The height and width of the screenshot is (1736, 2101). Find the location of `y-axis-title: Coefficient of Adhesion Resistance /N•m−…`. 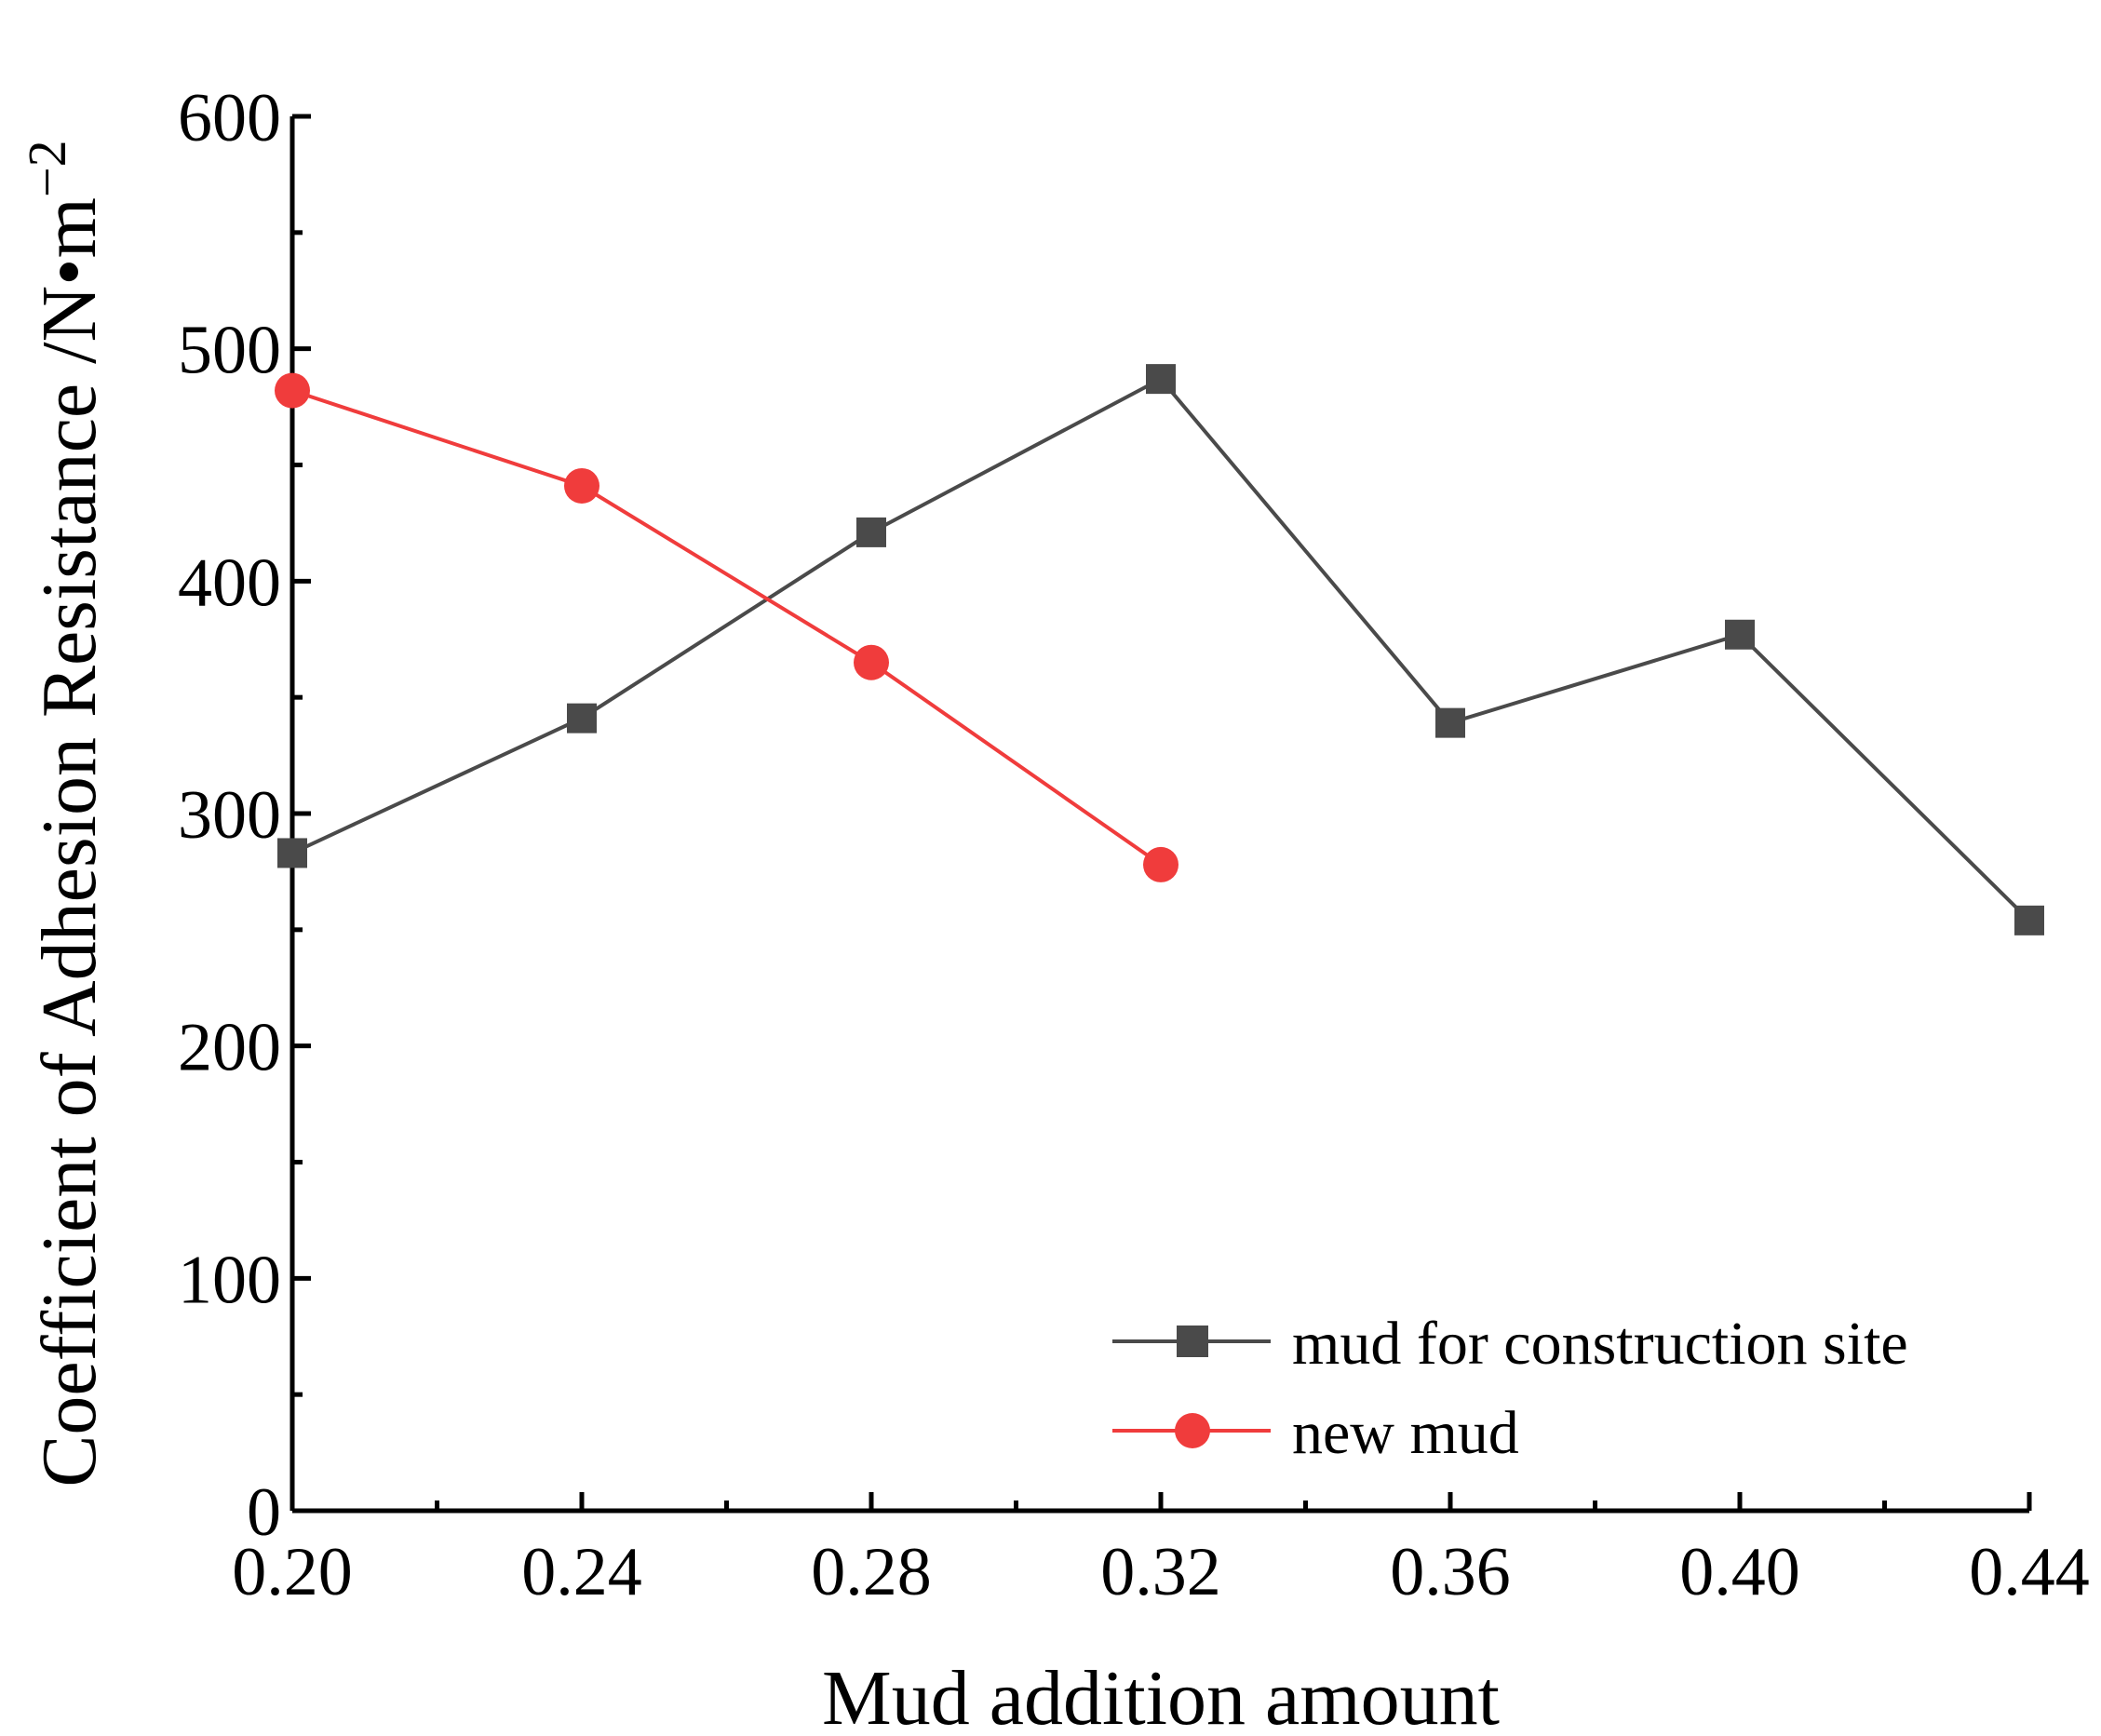

y-axis-title: Coefficient of Adhesion Resistance /N•m−… is located at coordinates (65, 814).